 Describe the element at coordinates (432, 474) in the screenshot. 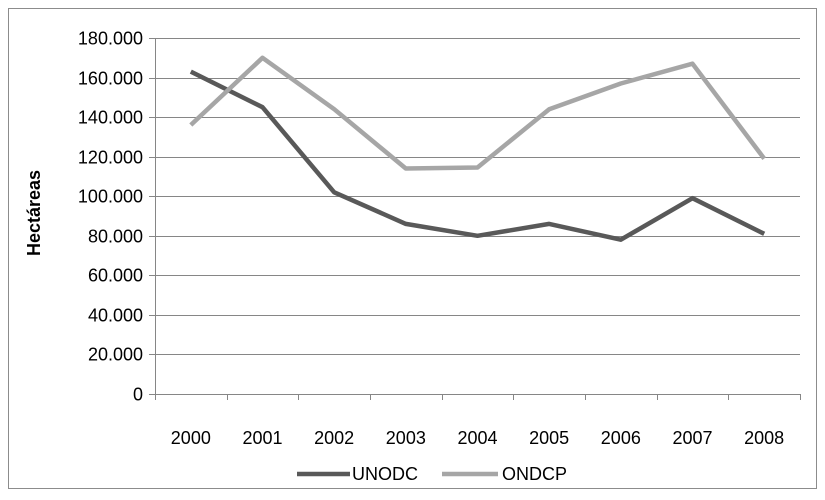

I see `legend: UNODC ONDCP` at that location.